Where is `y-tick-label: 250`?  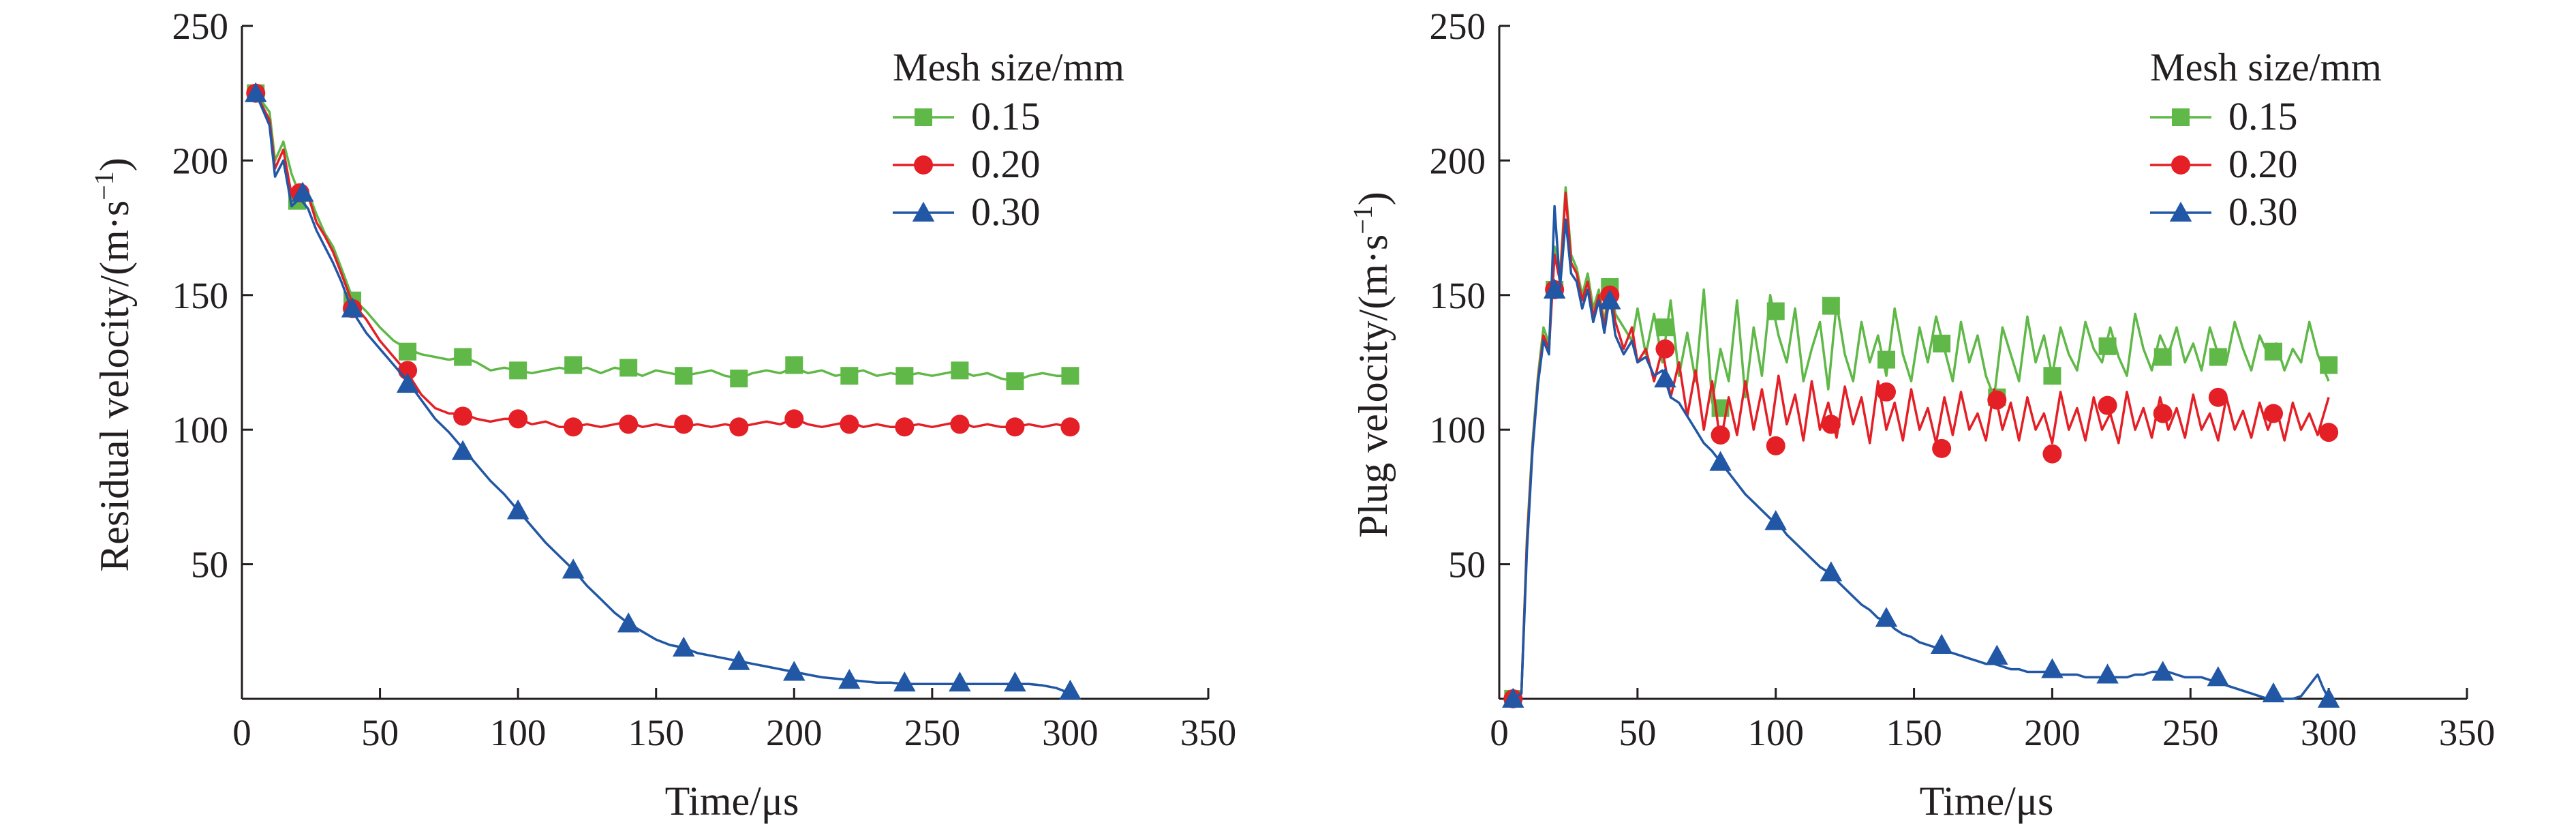
y-tick-label: 250 is located at coordinates (200, 26).